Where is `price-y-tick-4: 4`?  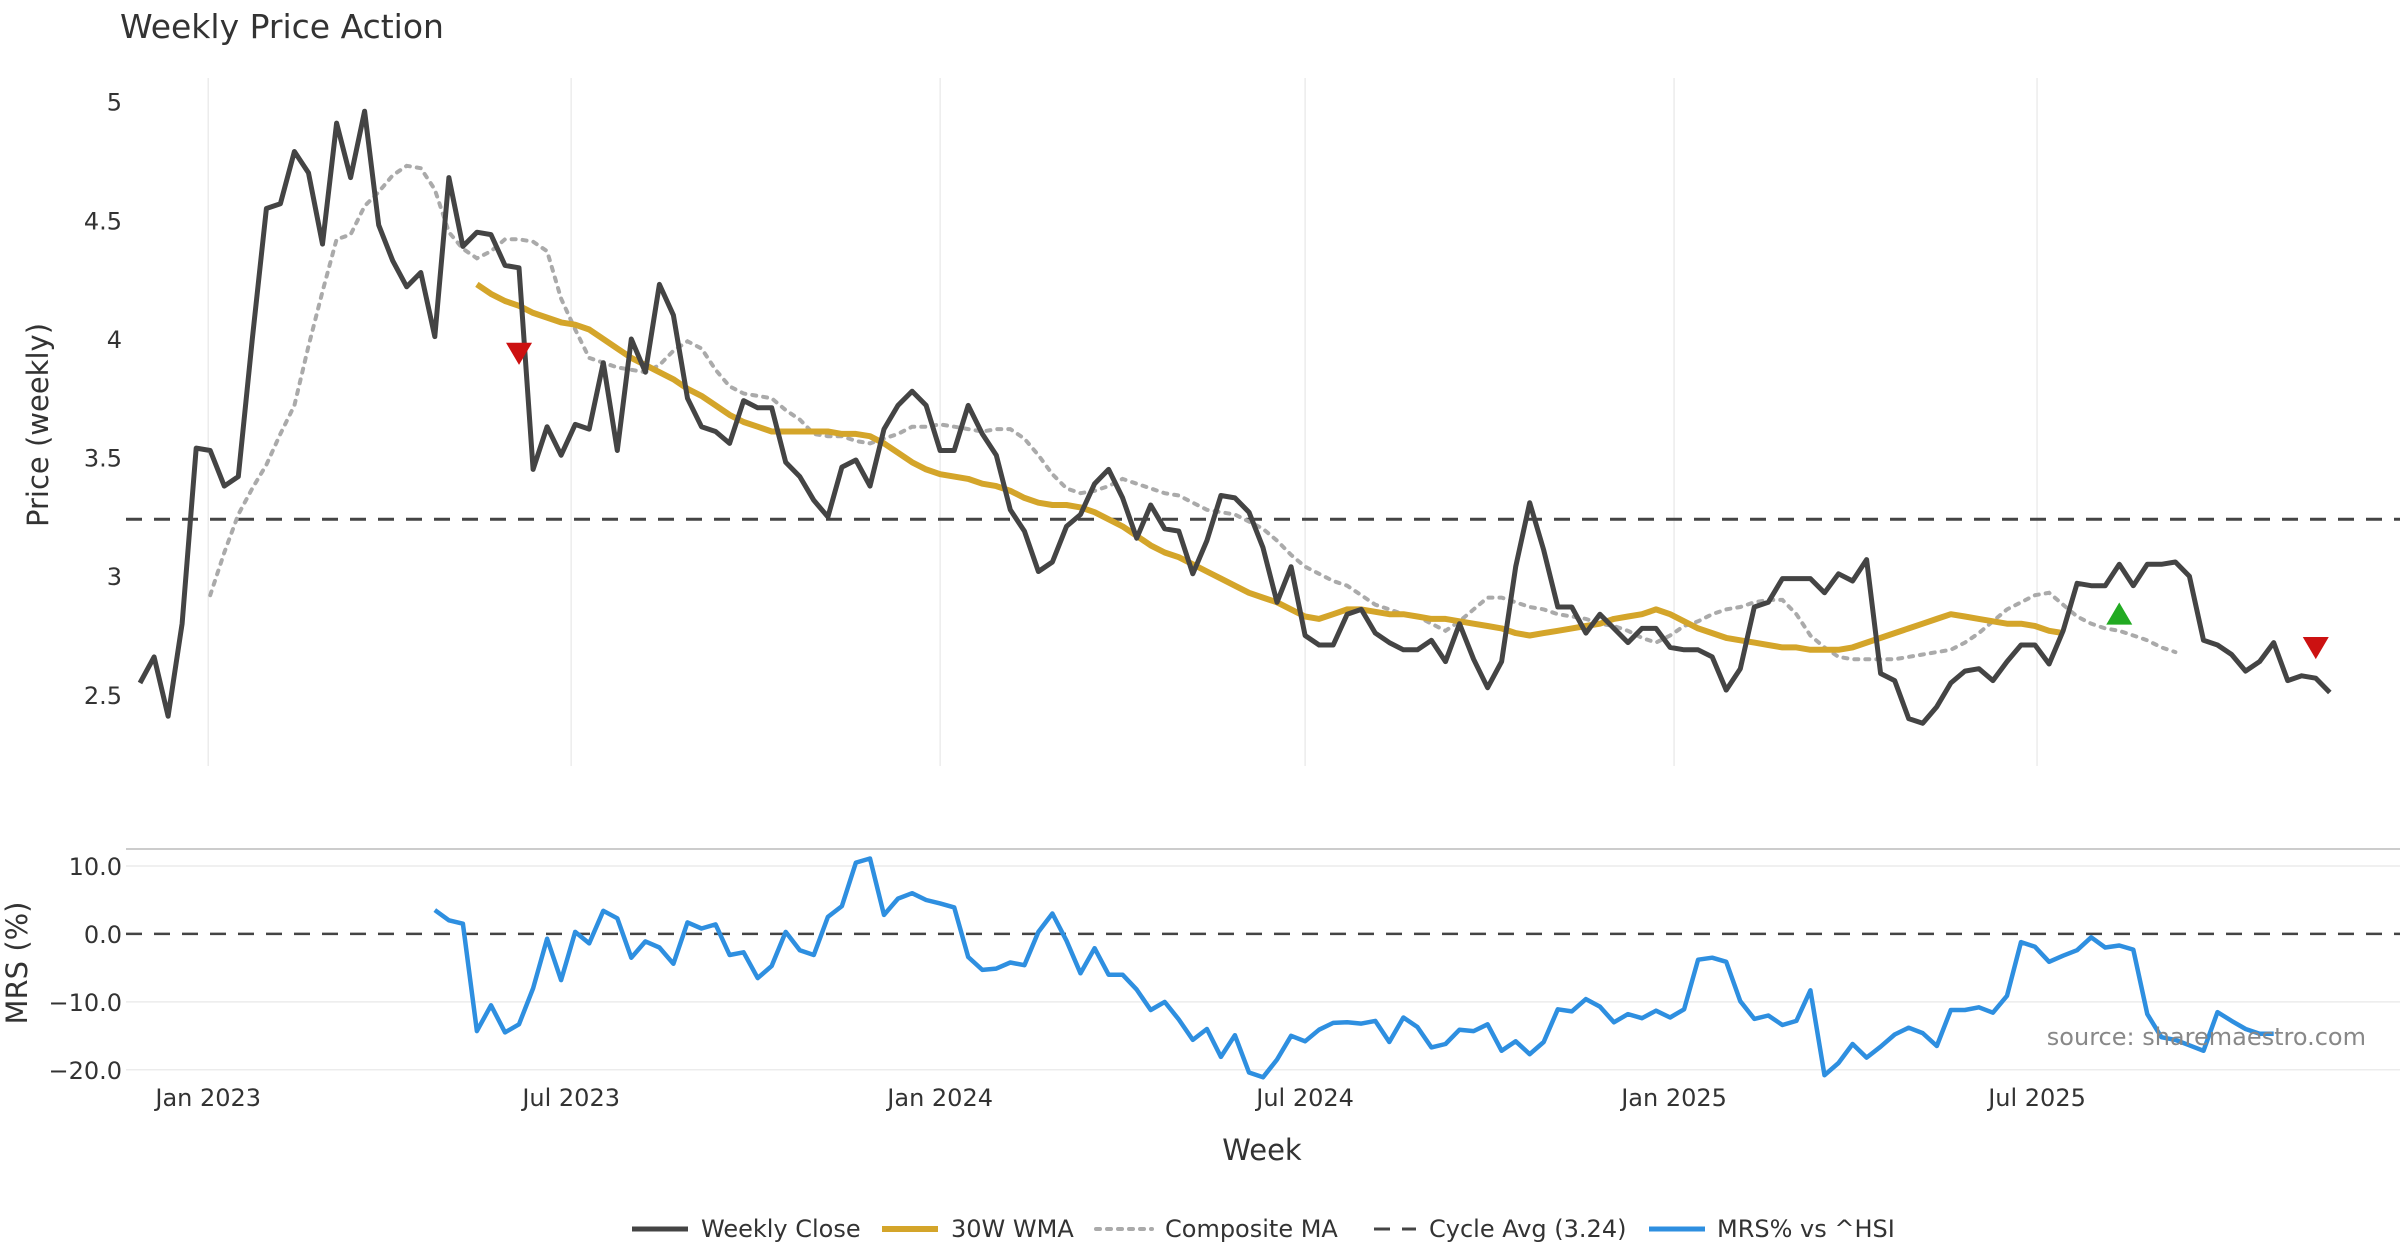 price-y-tick-4: 4 is located at coordinates (114, 340).